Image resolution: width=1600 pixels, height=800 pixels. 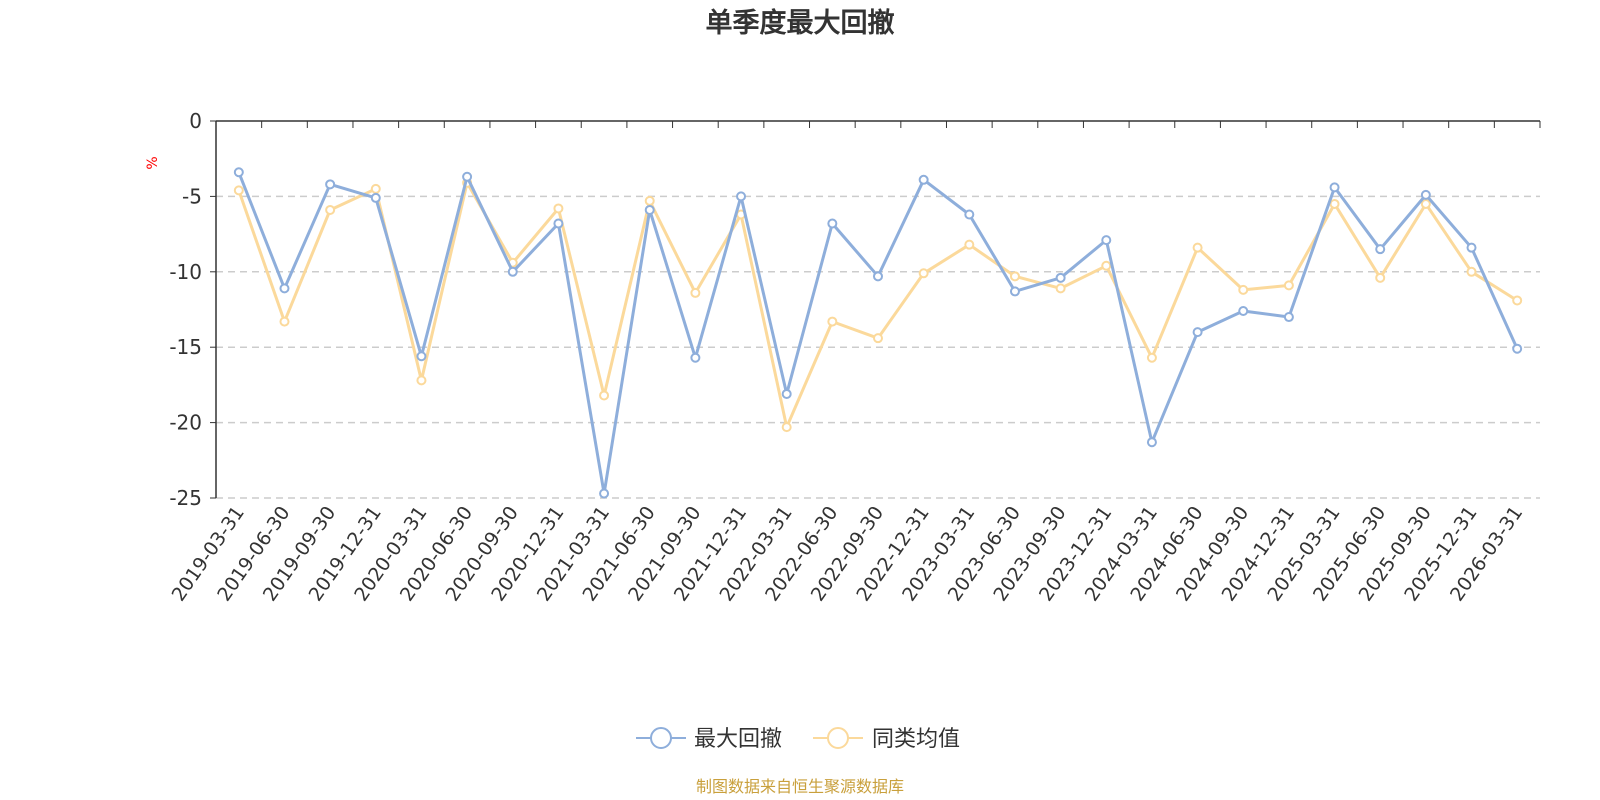 What do you see at coordinates (192, 309) in the screenshot?
I see `y-axis-ticks: 0 -5 -10 -15 -20 -25` at bounding box center [192, 309].